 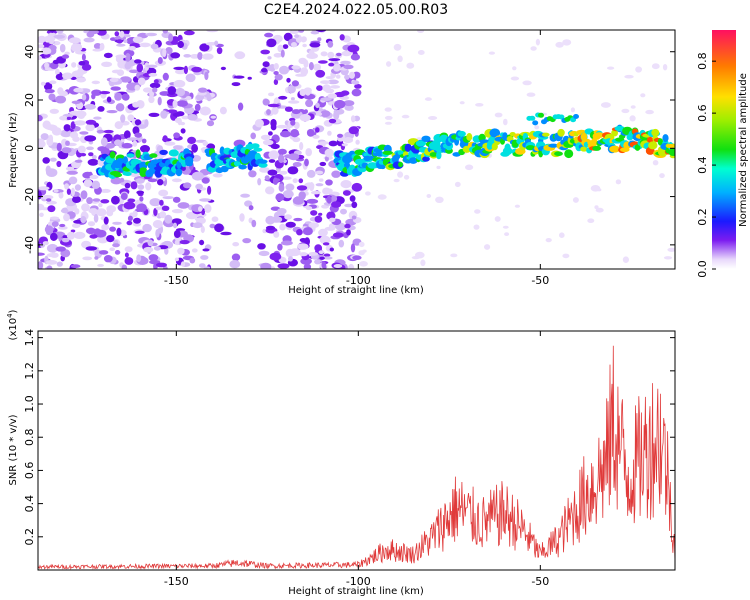 What do you see at coordinates (358, 280) in the screenshot?
I see `x-tick-label: -100` at bounding box center [358, 280].